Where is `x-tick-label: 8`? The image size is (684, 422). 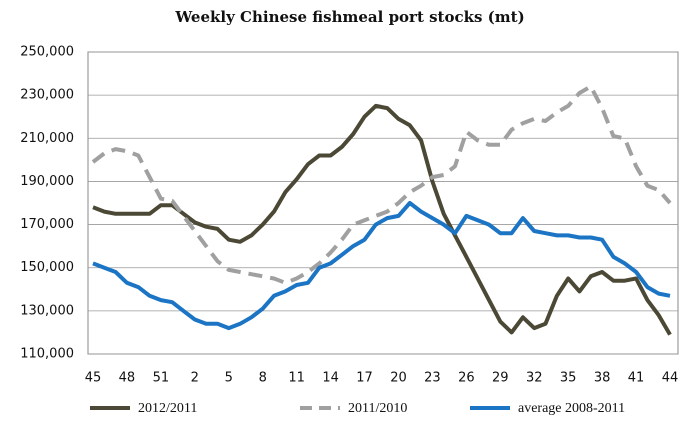 x-tick-label: 8 is located at coordinates (263, 378).